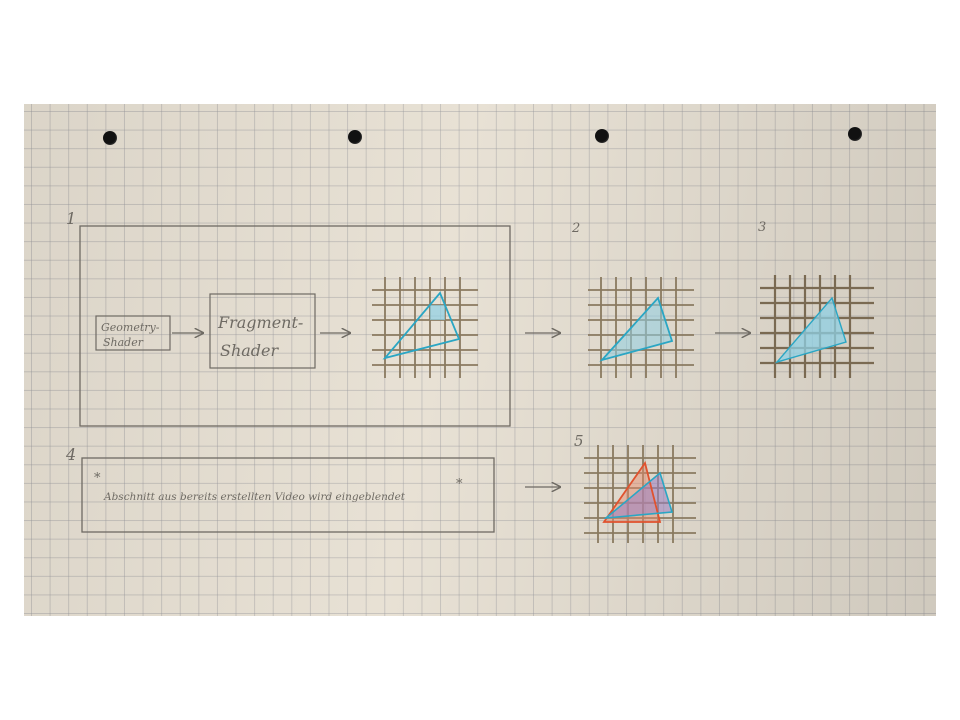 Image resolution: width=960 pixels, height=720 pixels. I want to click on step-number-3: 3, so click(762, 227).